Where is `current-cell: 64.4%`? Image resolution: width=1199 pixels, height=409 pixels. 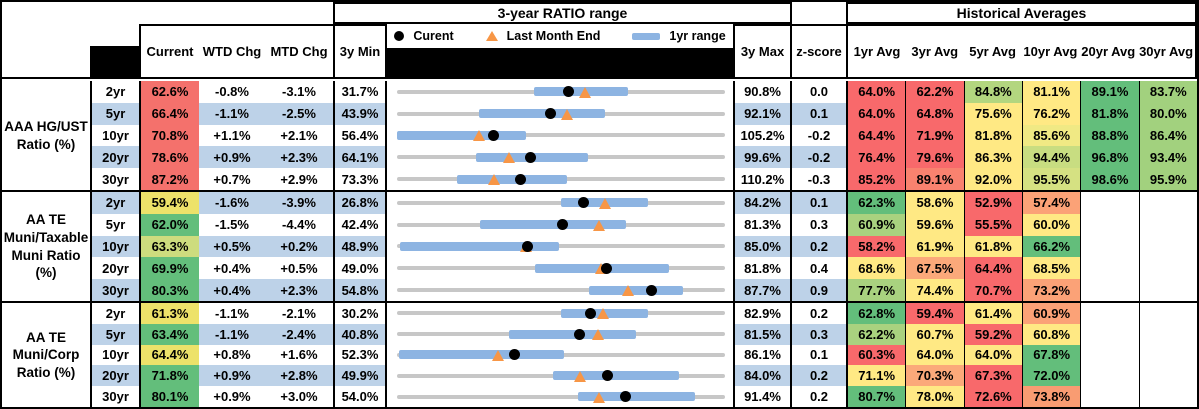 current-cell: 64.4% is located at coordinates (170, 355).